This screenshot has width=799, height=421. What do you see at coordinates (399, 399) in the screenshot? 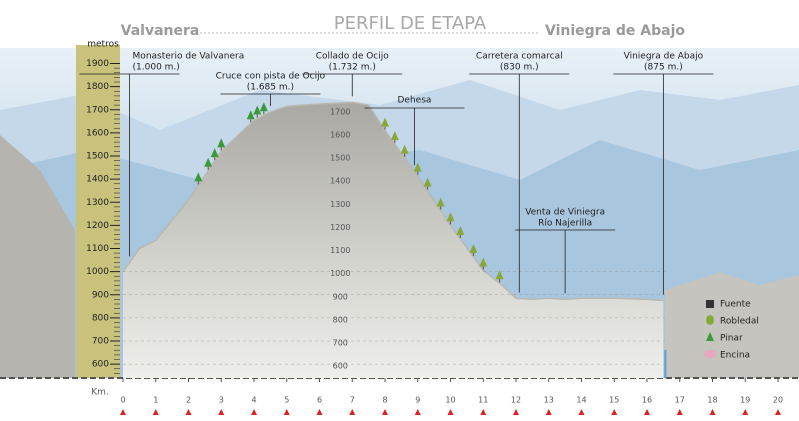
I see `footer` at bounding box center [399, 399].